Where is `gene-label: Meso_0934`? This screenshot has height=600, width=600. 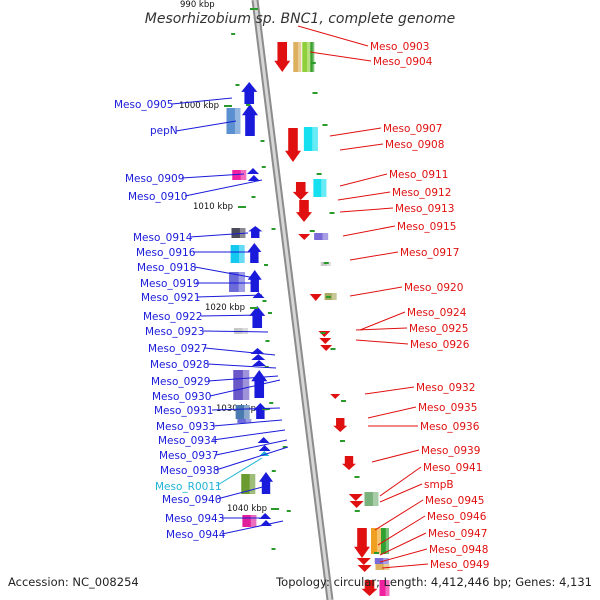 gene-label: Meso_0934 is located at coordinates (188, 441).